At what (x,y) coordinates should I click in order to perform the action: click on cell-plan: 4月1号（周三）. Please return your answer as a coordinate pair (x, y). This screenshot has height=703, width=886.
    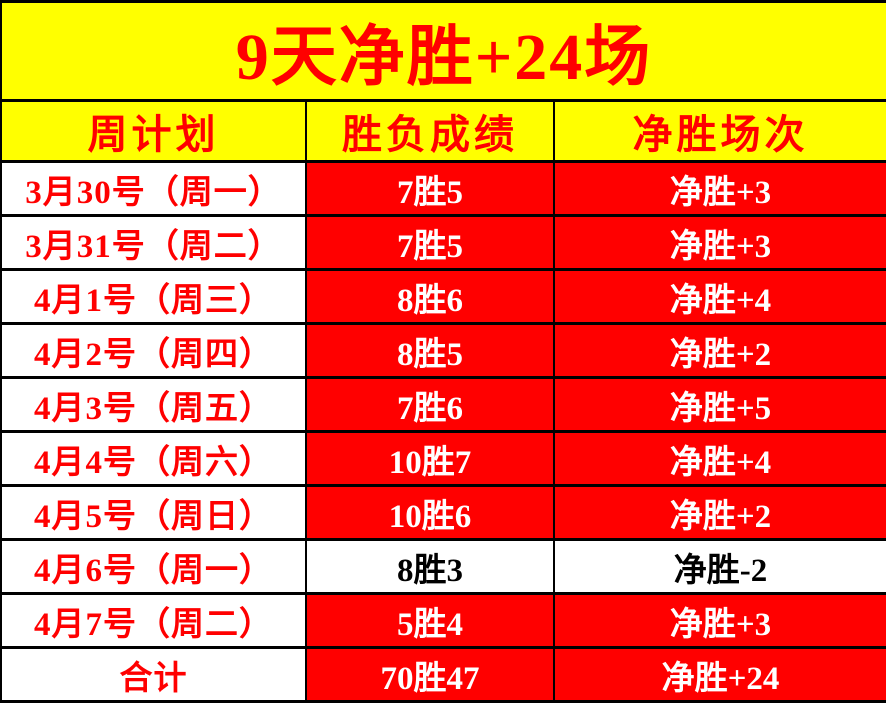
    Looking at the image, I should click on (153, 296).